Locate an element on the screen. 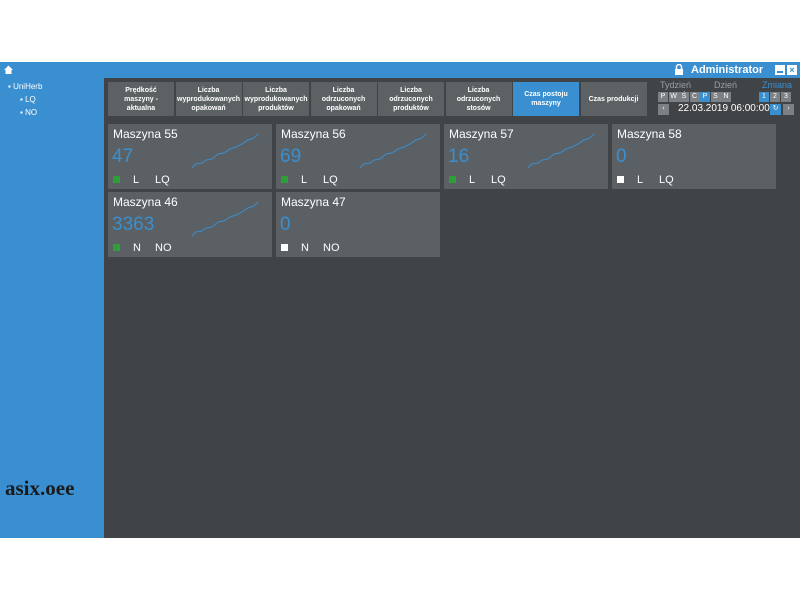 The width and height of the screenshot is (800, 600). machine-card: Maszyna 58 0 L LQ is located at coordinates (694, 156).